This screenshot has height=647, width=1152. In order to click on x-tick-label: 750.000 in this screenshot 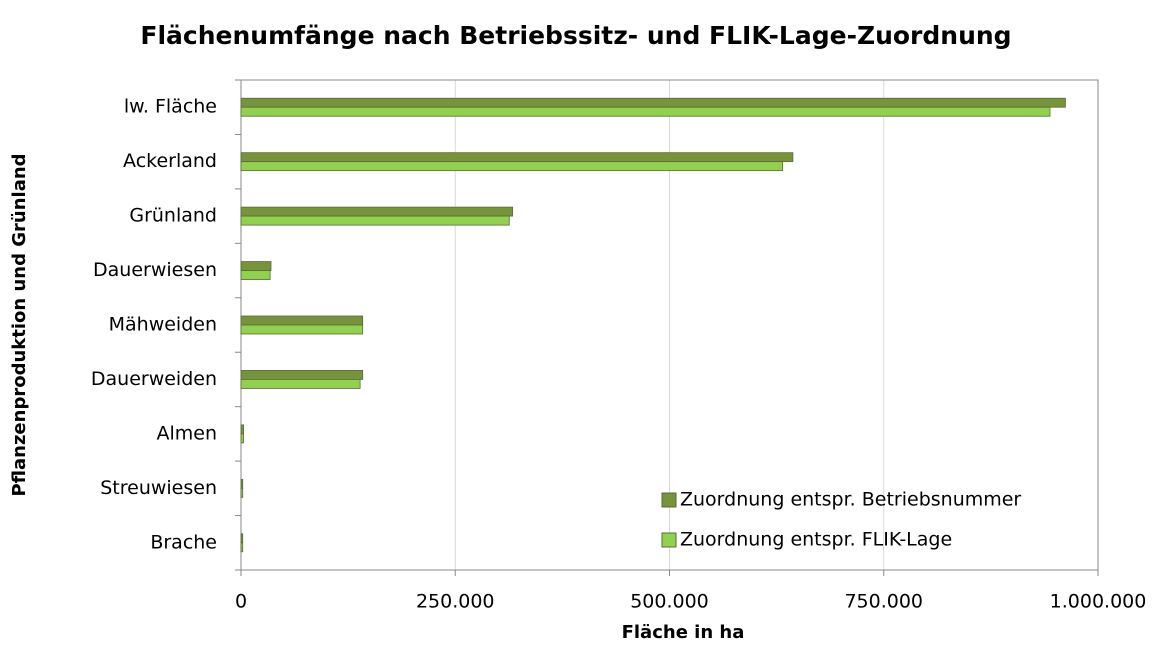, I will do `click(883, 602)`.